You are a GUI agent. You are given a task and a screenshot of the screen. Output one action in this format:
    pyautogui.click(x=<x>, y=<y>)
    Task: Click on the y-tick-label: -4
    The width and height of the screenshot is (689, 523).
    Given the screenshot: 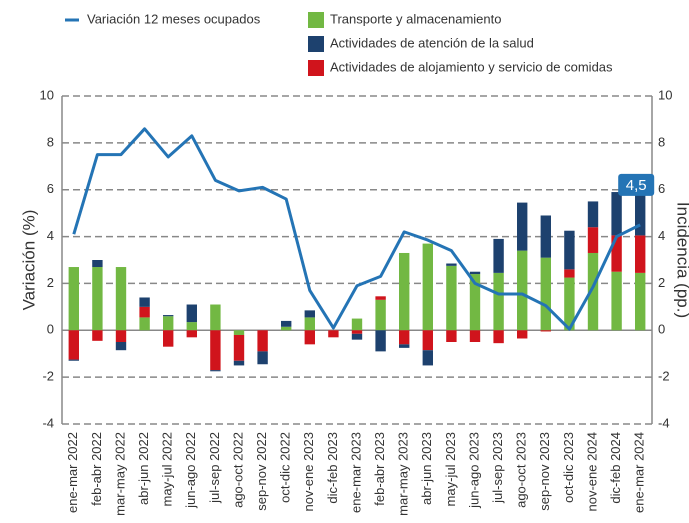 What is the action you would take?
    pyautogui.click(x=48, y=422)
    